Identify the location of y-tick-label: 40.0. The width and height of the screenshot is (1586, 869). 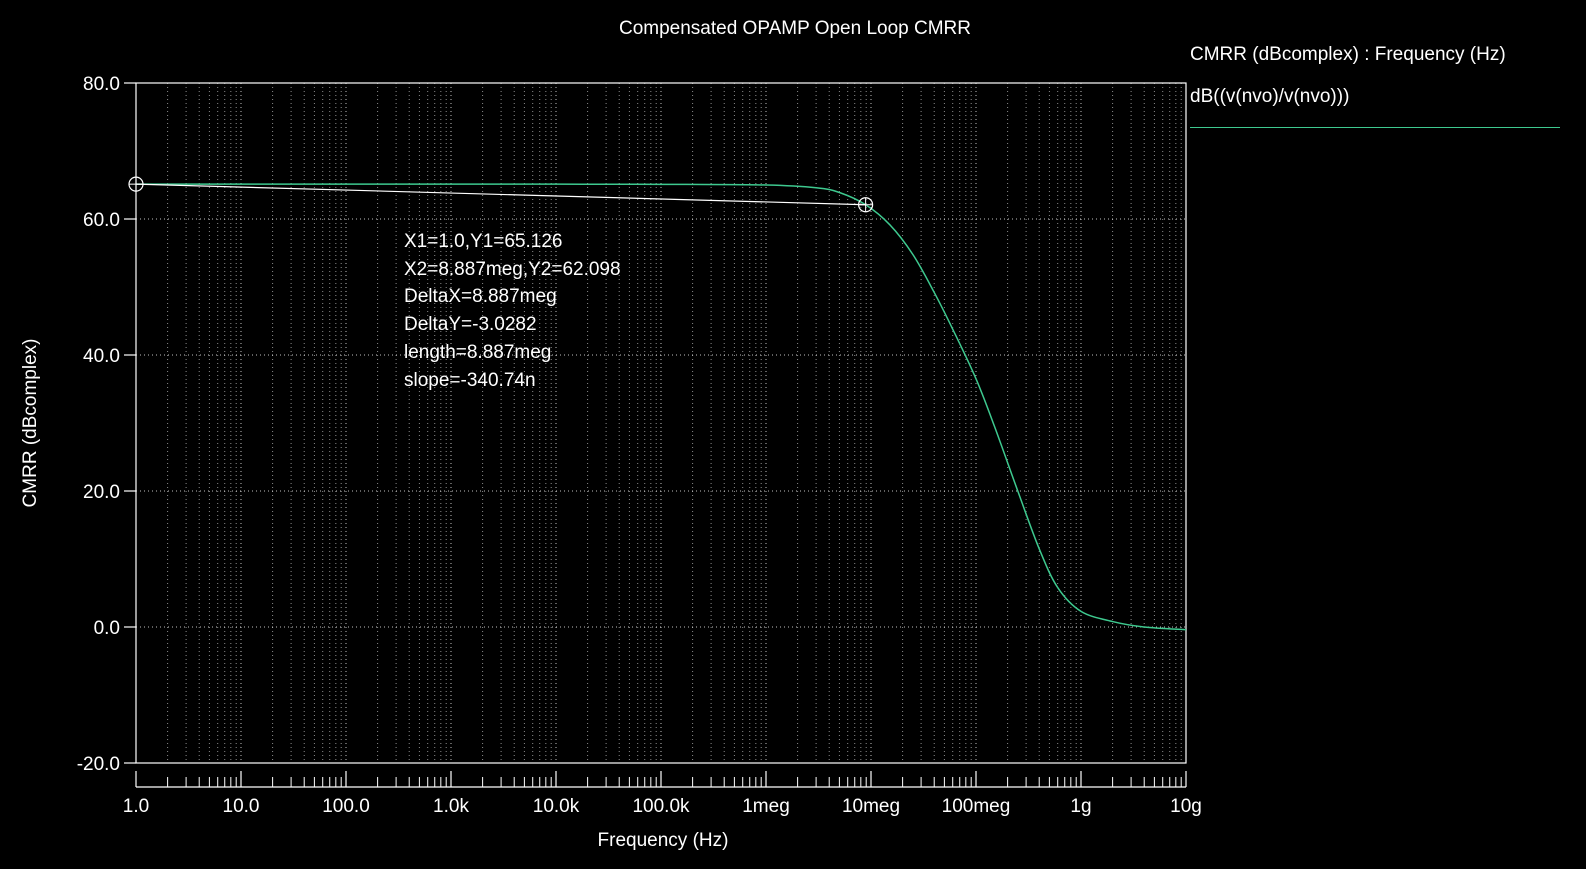
(101, 356).